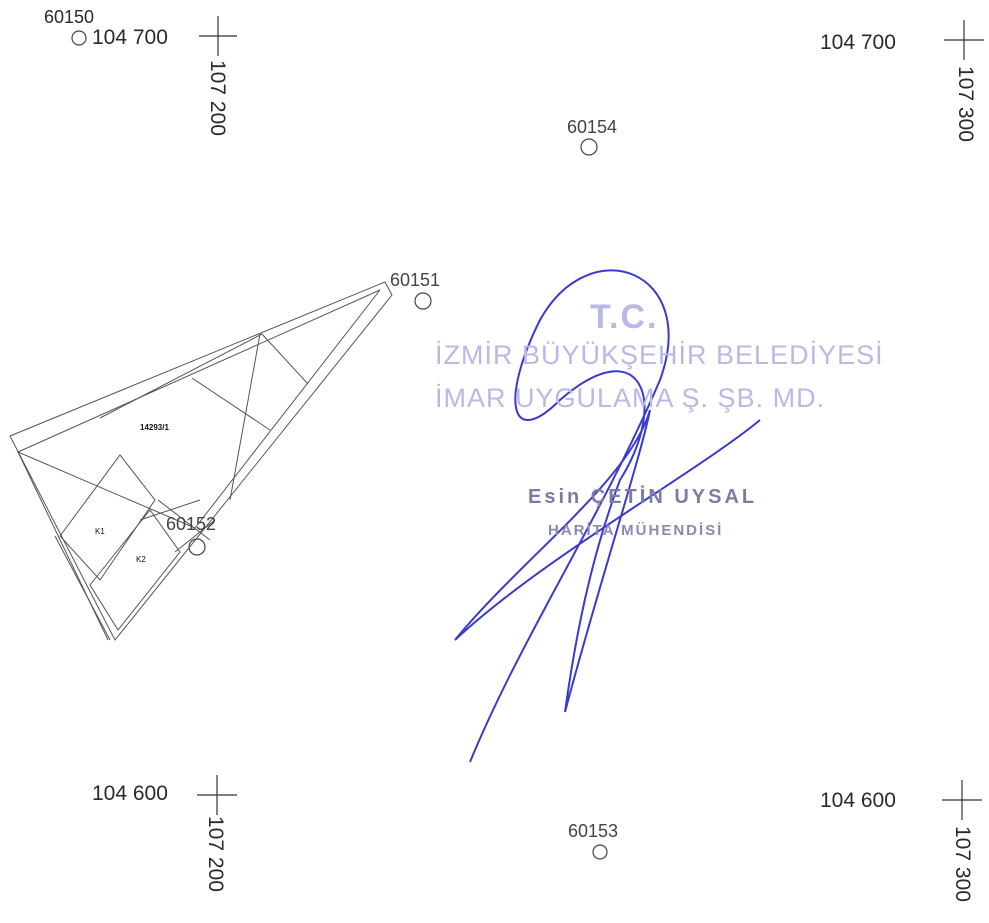 The image size is (989, 923). What do you see at coordinates (130, 793) in the screenshot?
I see `grid-easting-bottom-left: 104 600` at bounding box center [130, 793].